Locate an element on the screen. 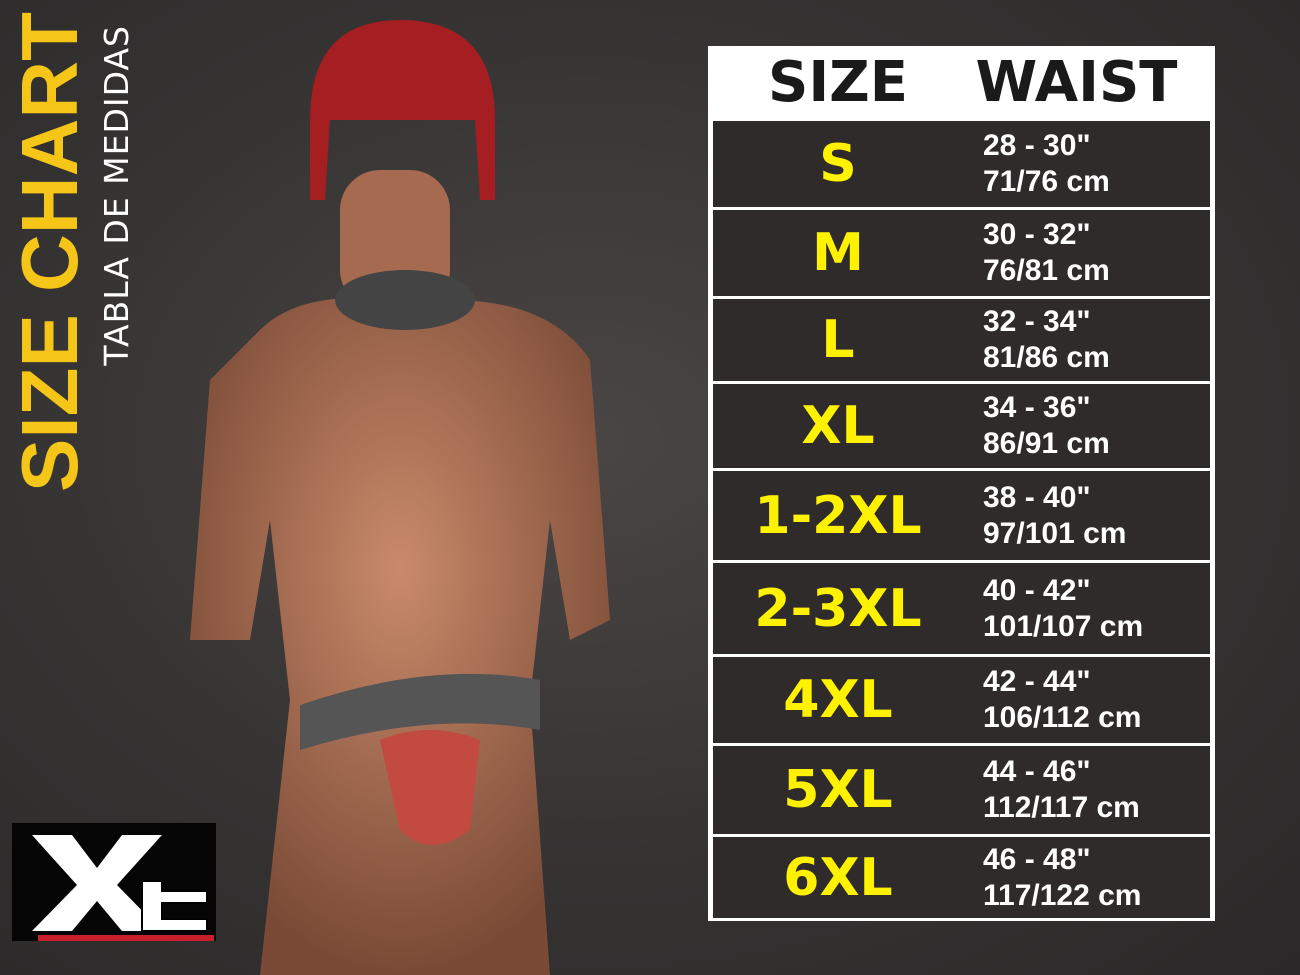 This screenshot has height=975, width=1300. size-label: 6XL is located at coordinates (838, 877).